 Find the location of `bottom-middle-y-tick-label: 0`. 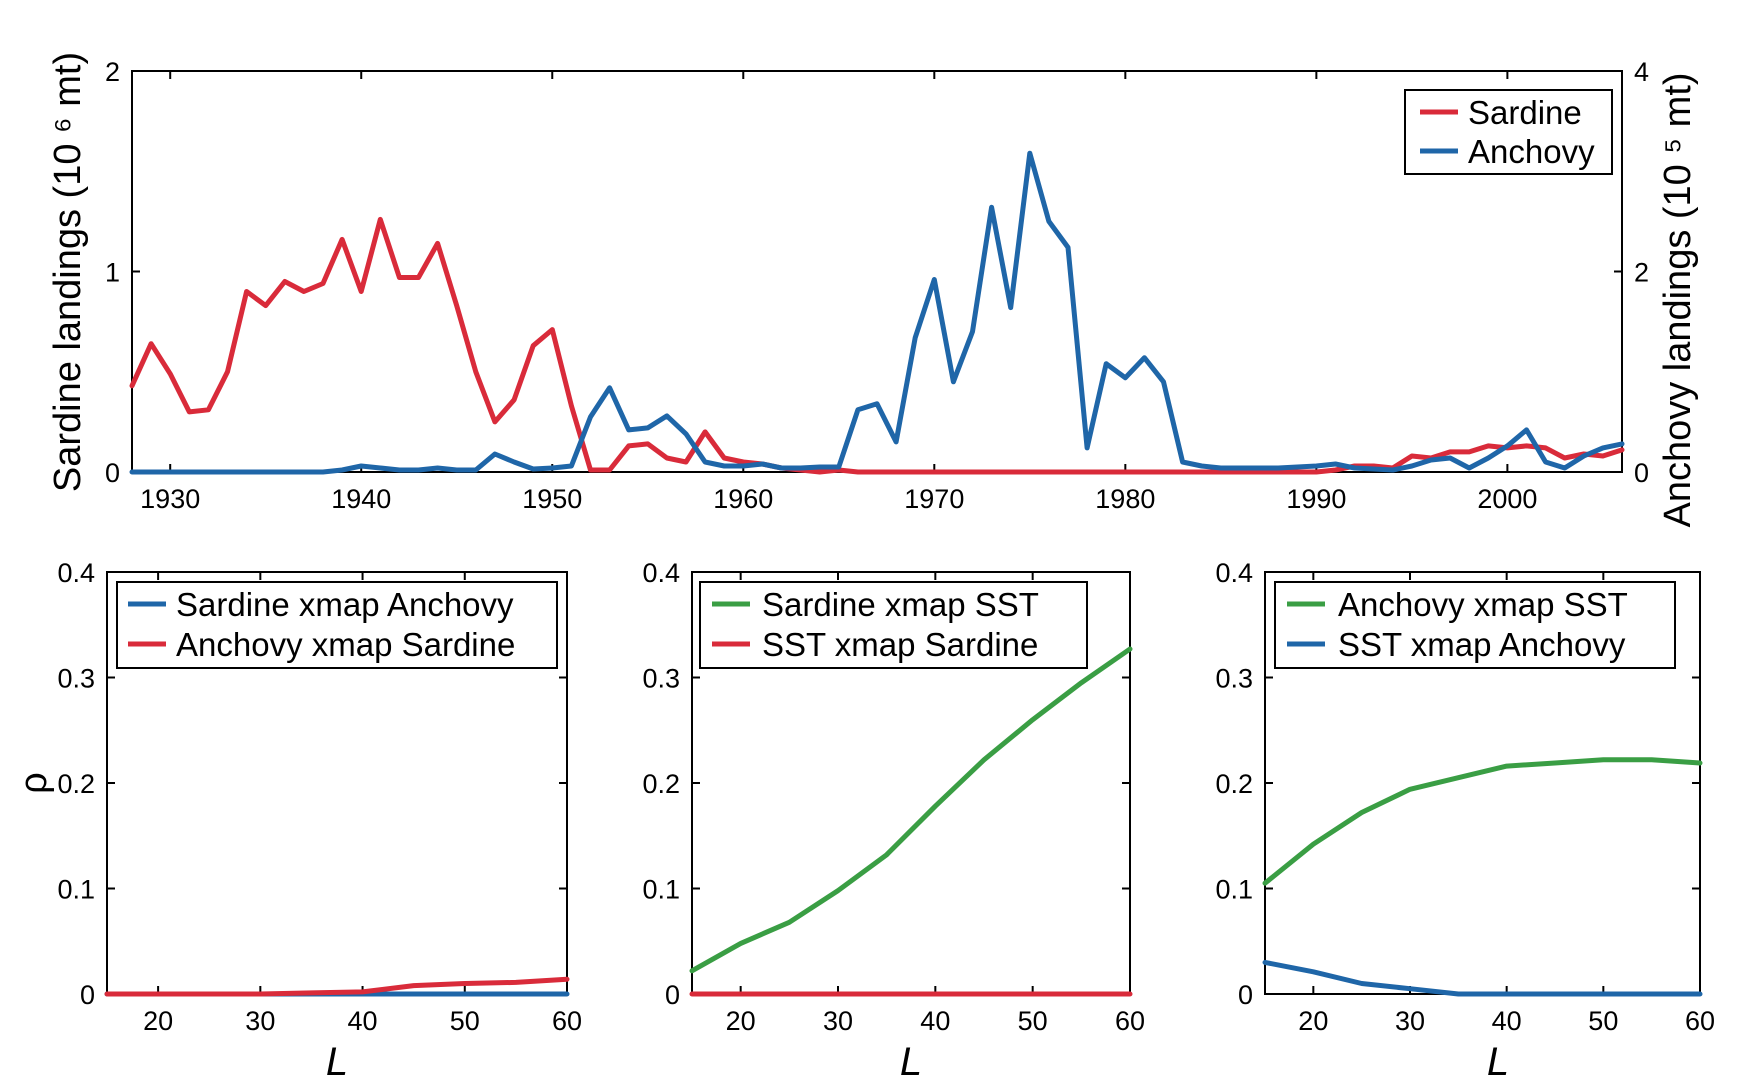

bottom-middle-y-tick-label: 0 is located at coordinates (672, 995).